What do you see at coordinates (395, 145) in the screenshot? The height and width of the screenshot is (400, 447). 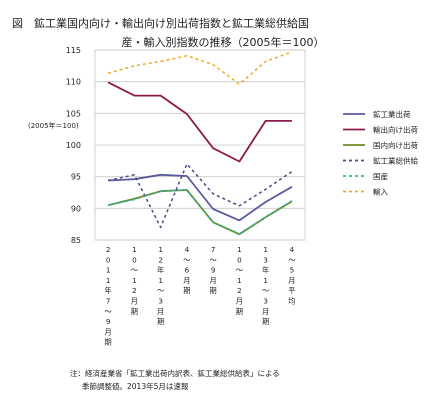 I see `legend-label-2: 国内向け出荷` at bounding box center [395, 145].